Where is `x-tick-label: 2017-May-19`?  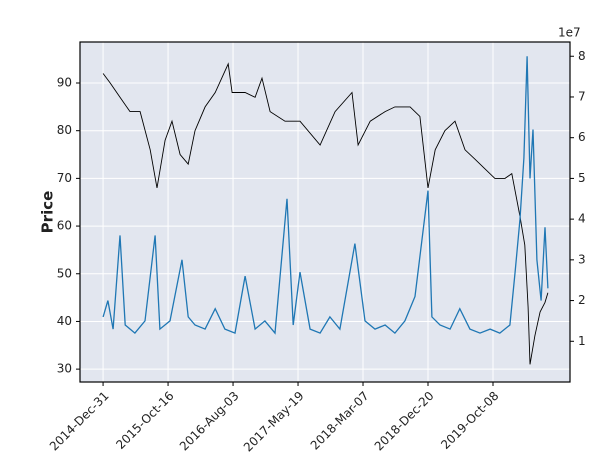
x-tick-label: 2017-May-19 is located at coordinates (274, 422).